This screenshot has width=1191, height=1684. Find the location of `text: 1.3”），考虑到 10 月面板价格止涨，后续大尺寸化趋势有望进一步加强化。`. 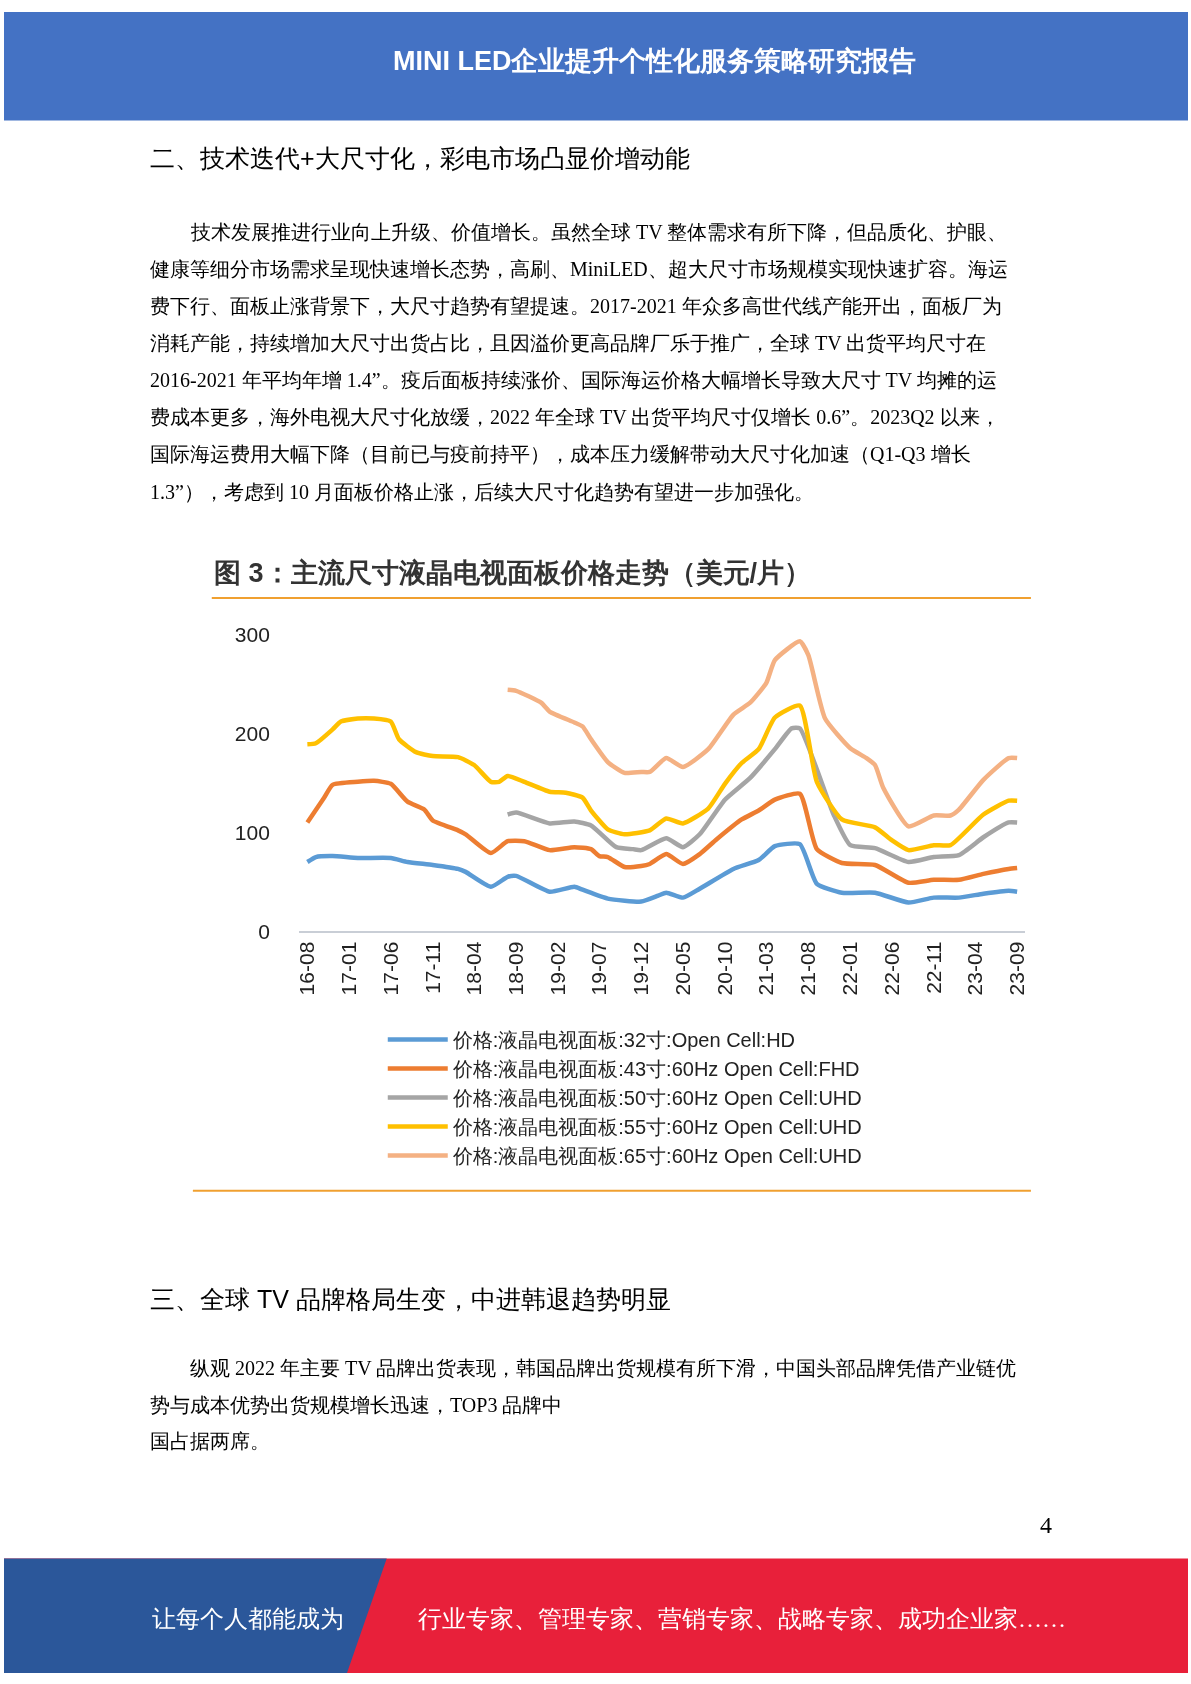

text: 1.3”），考虑到 10 月面板价格止涨，后续大尺寸化趋势有望进一步加强化。 is located at coordinates (482, 492).